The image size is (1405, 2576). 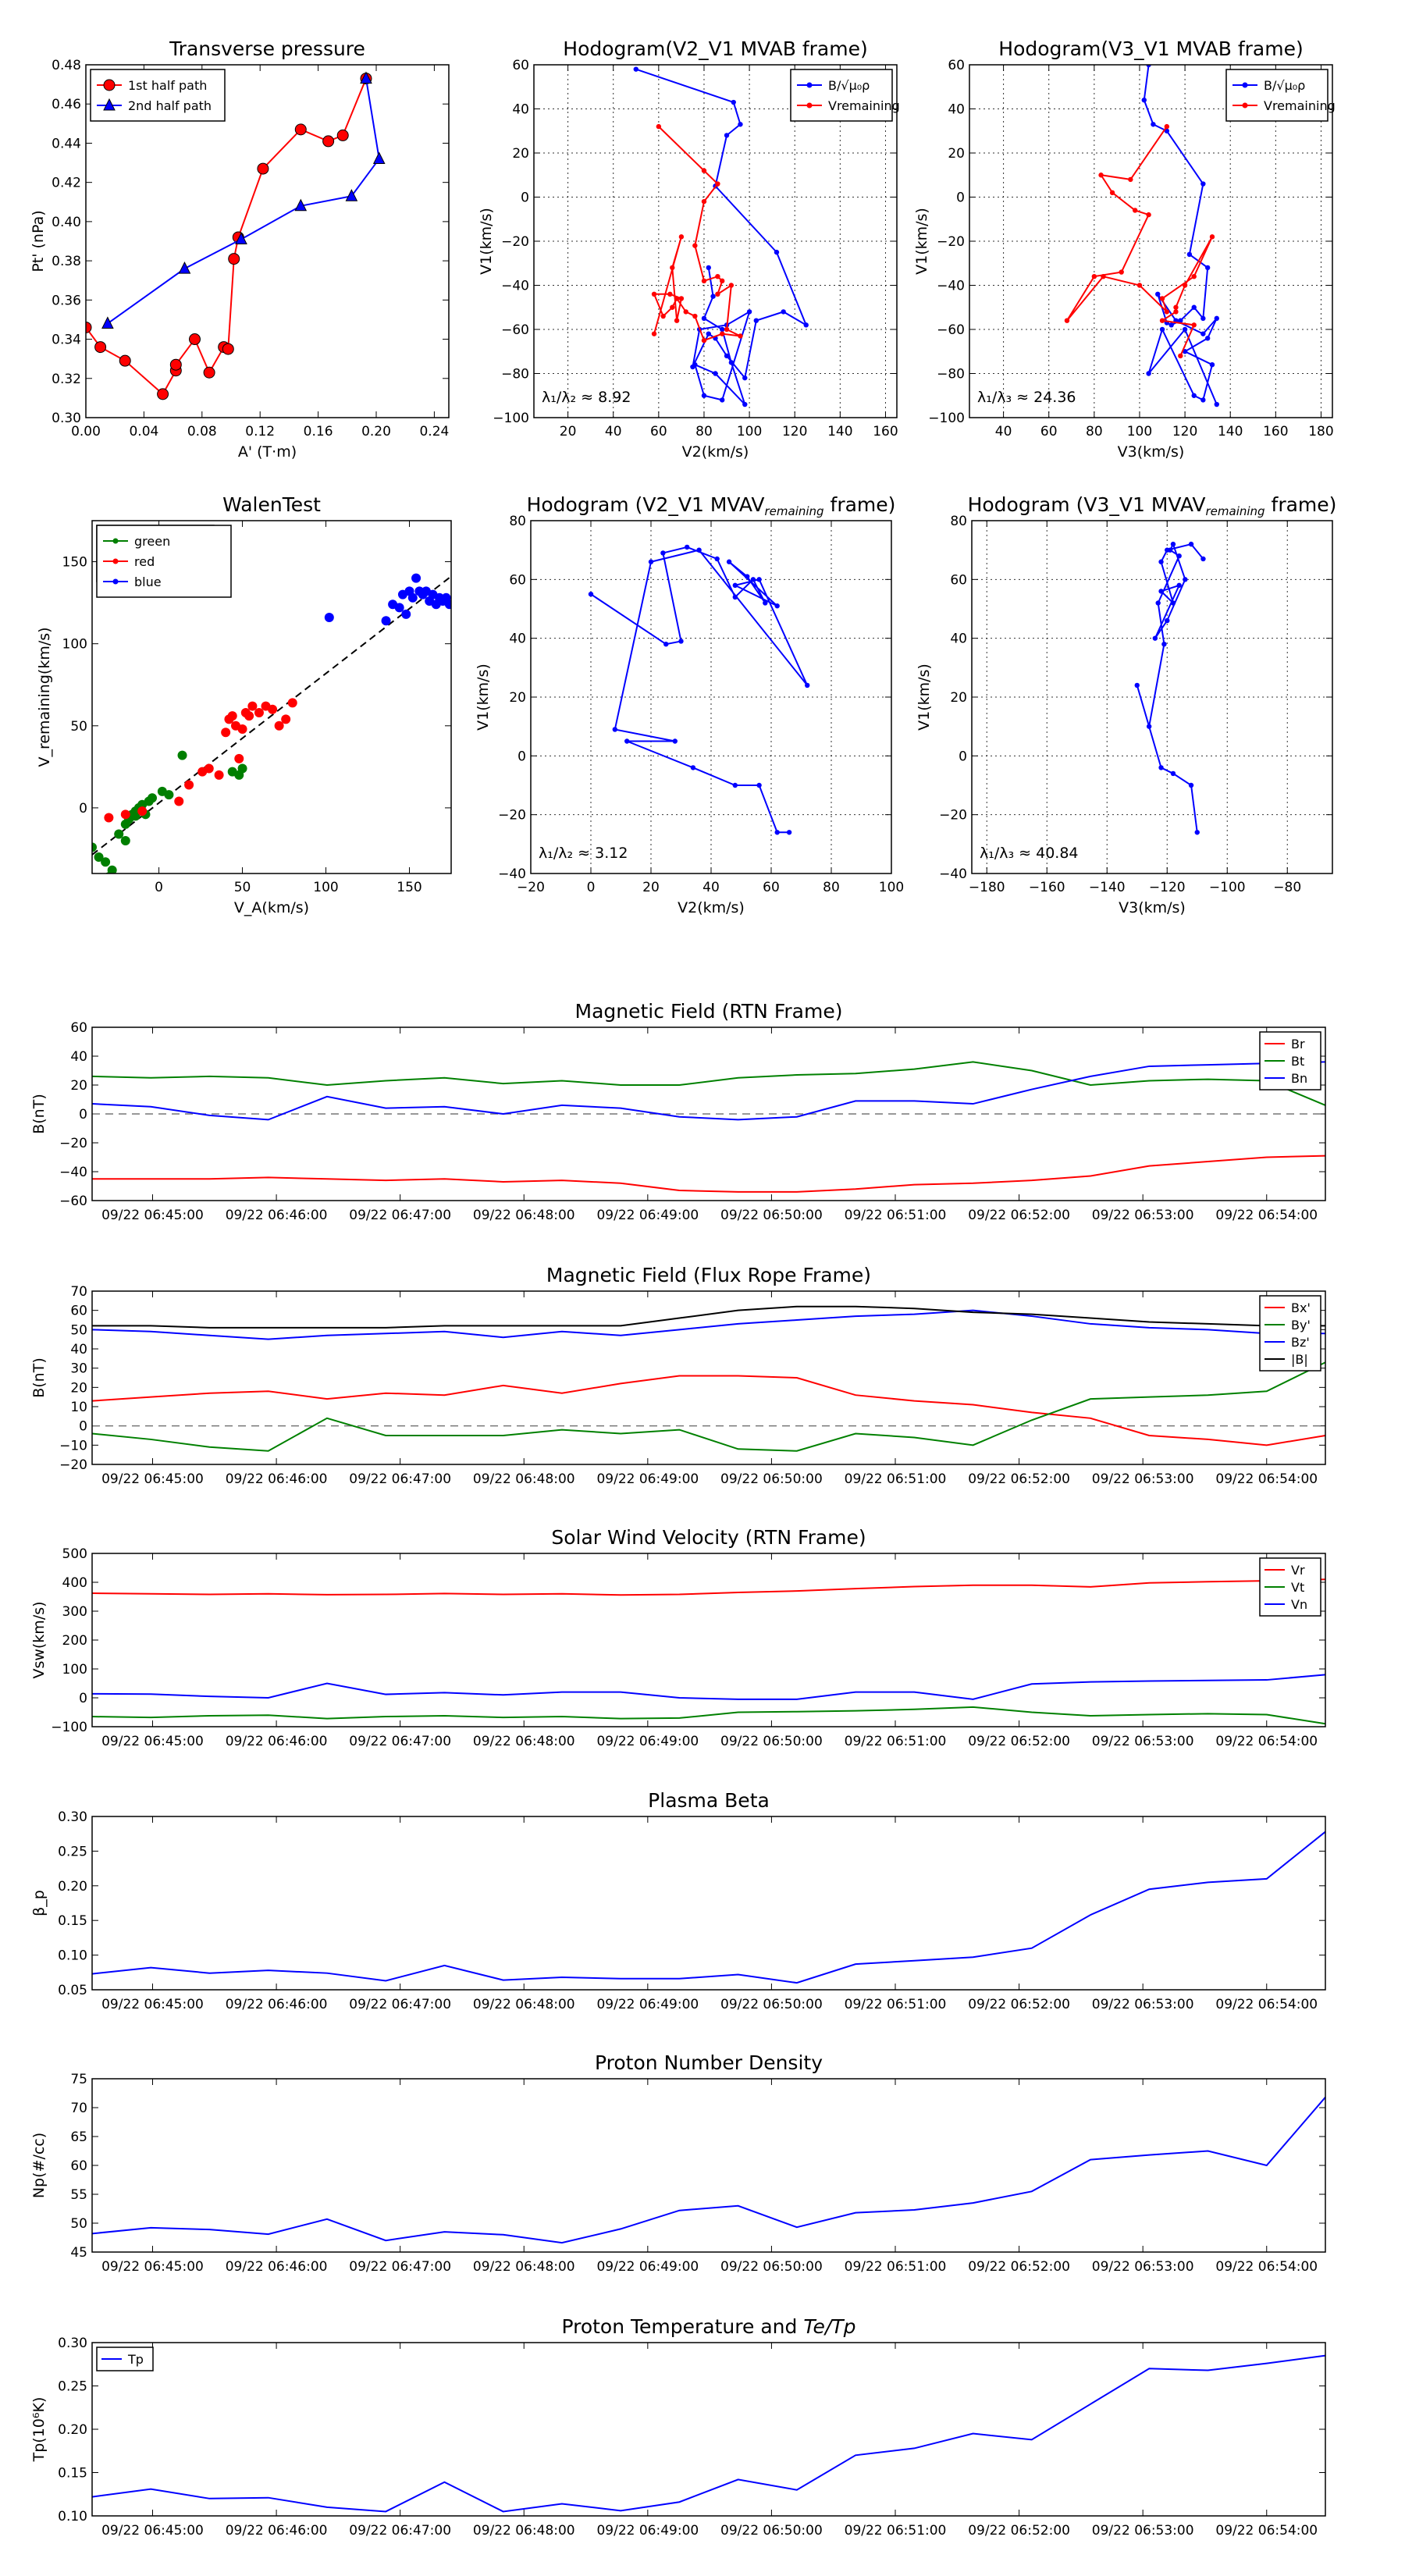 I want to click on vel-legend-label: Vn, so click(x=1299, y=1604).